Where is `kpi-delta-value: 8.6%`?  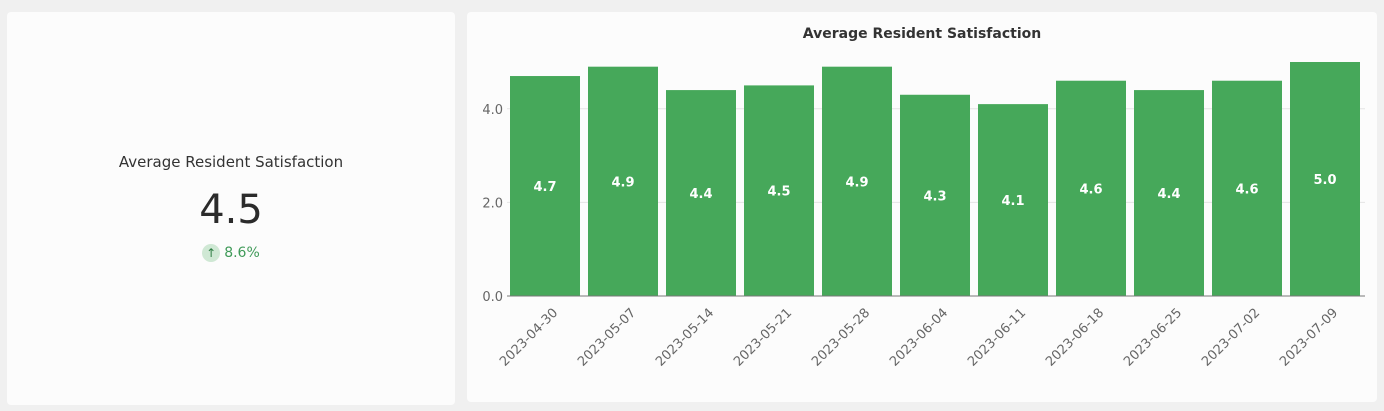 kpi-delta-value: 8.6% is located at coordinates (242, 253).